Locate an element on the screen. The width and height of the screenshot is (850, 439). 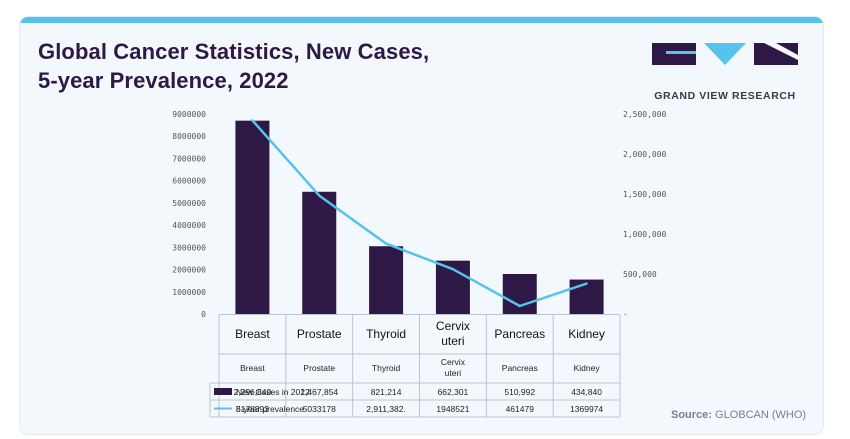
table-cell-new-cases: 1,467,854 is located at coordinates (319, 392).